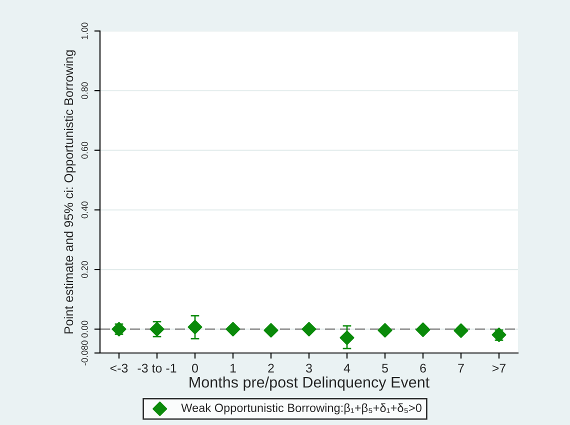 The width and height of the screenshot is (570, 425). What do you see at coordinates (271, 368) in the screenshot?
I see `x-tick-label: 2` at bounding box center [271, 368].